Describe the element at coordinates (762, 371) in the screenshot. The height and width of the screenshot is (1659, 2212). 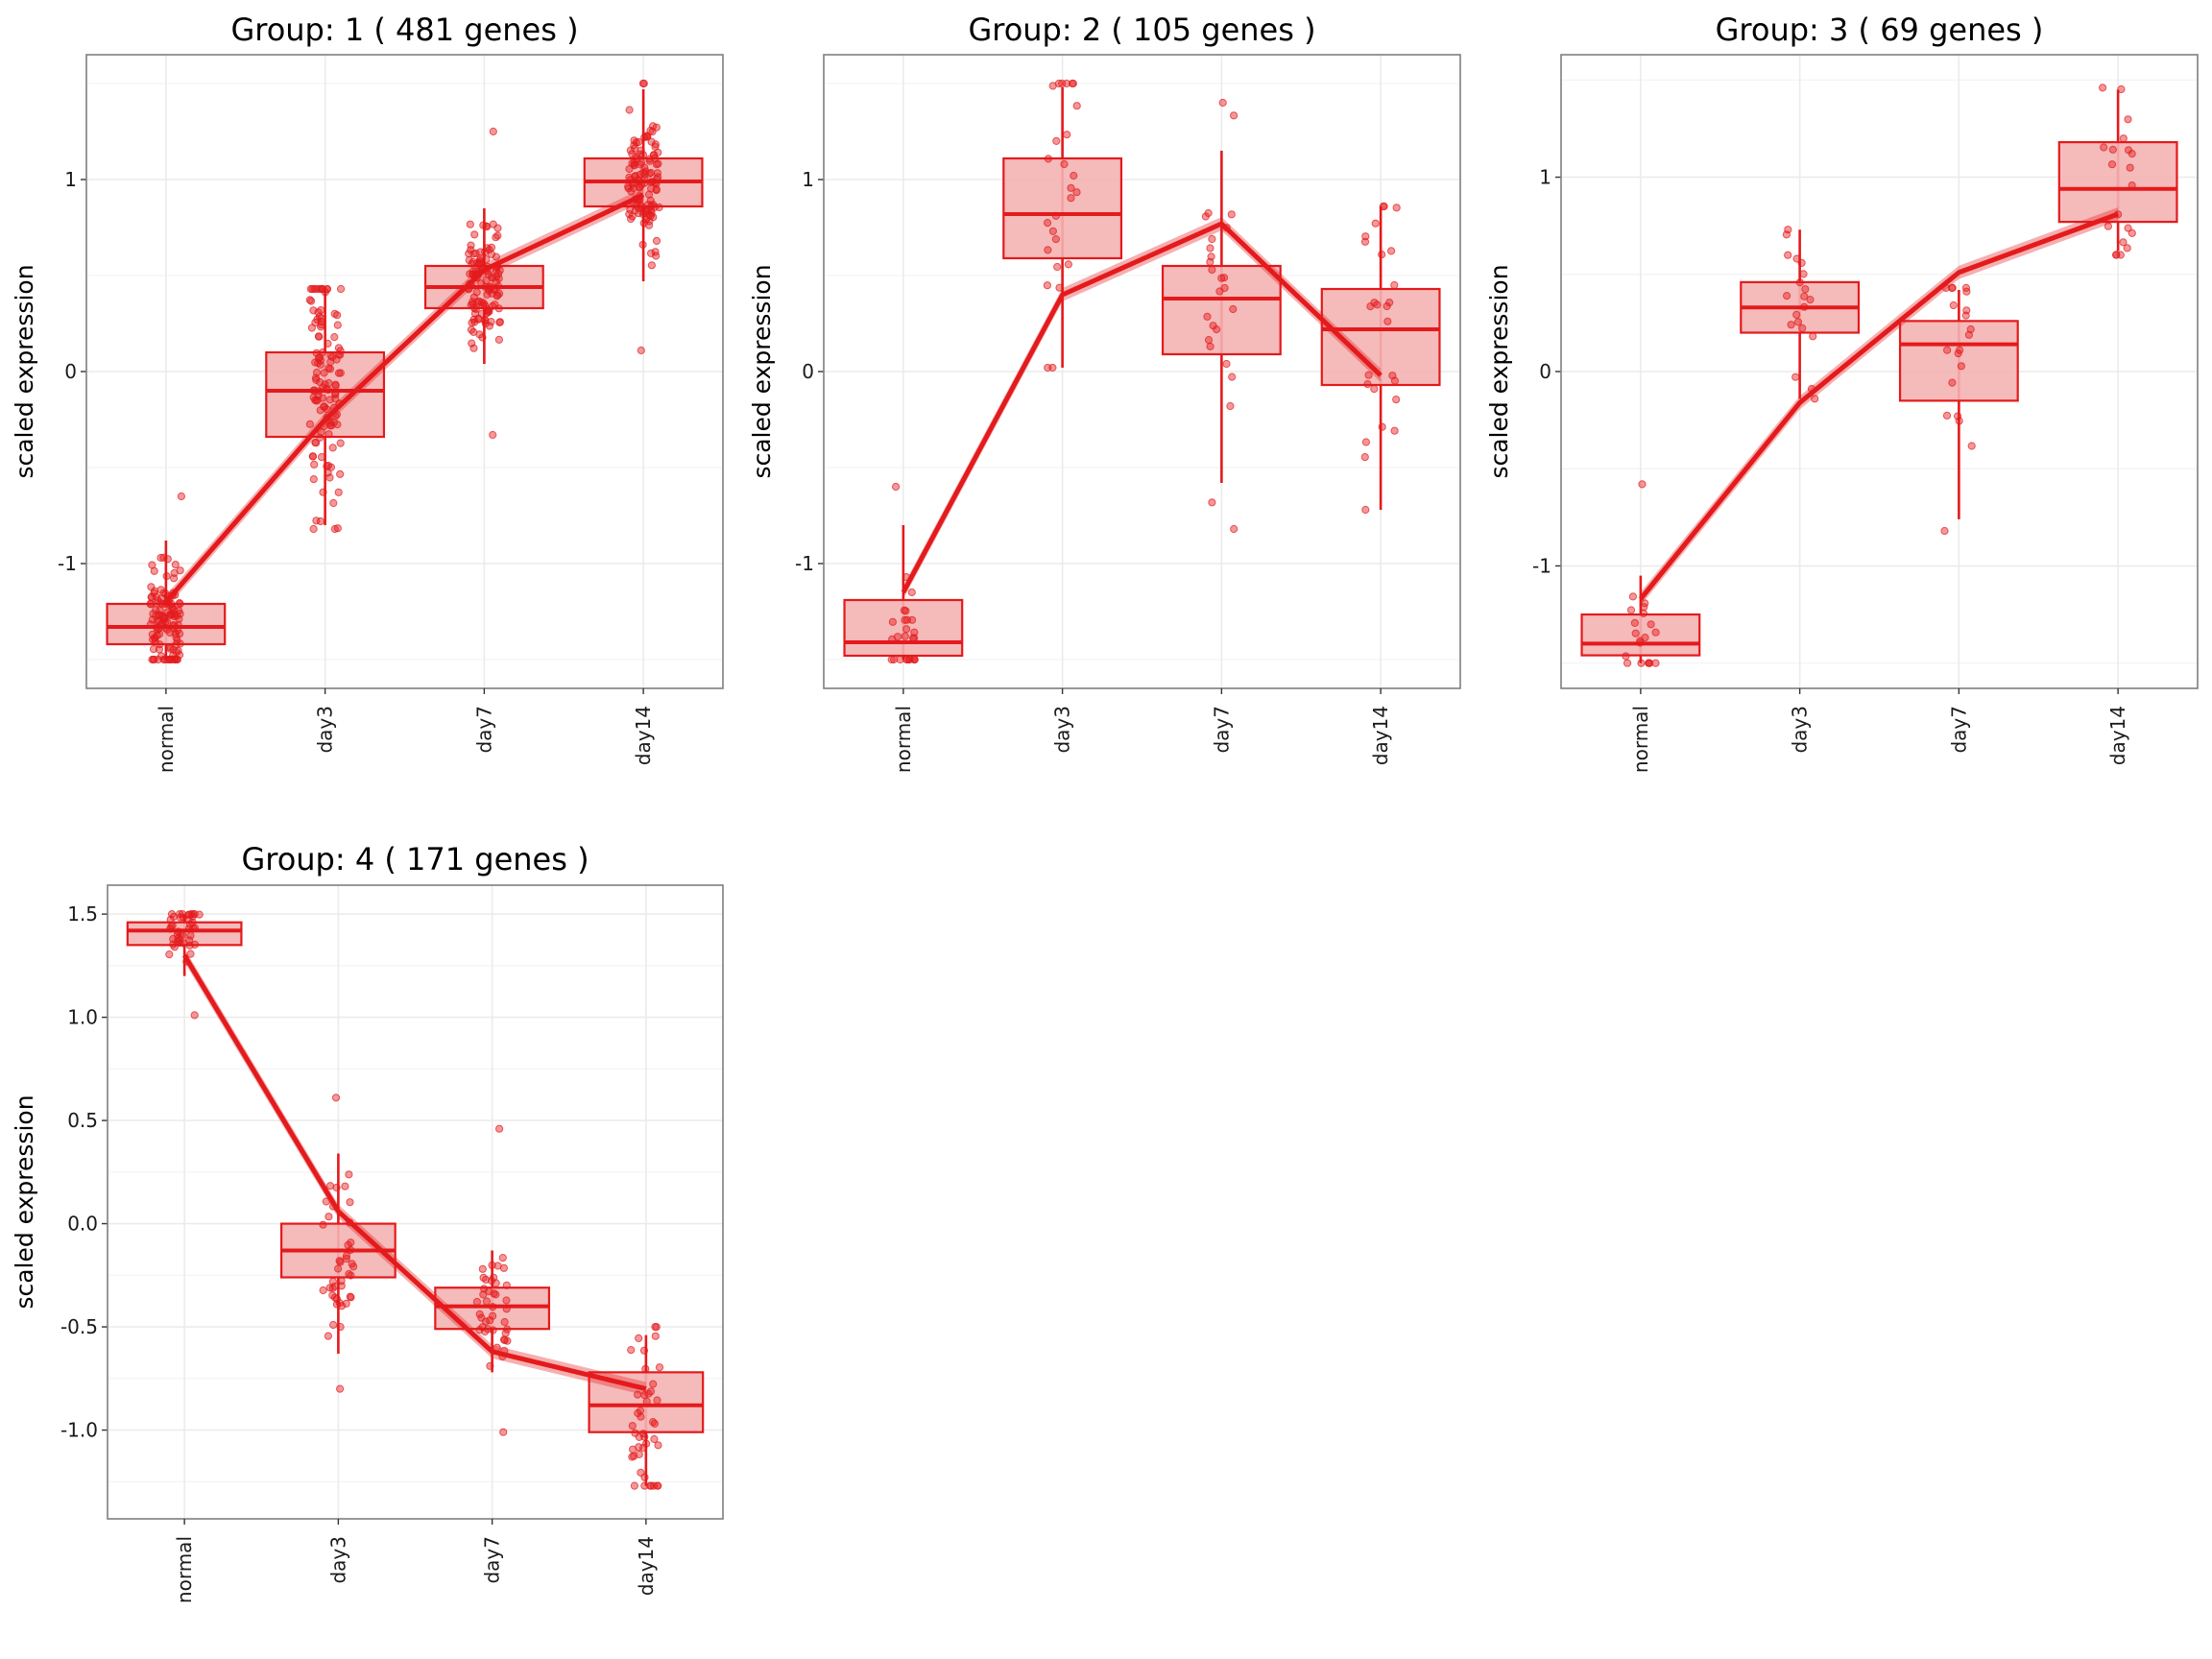
I see `y-axis-title: scaled expression` at that location.